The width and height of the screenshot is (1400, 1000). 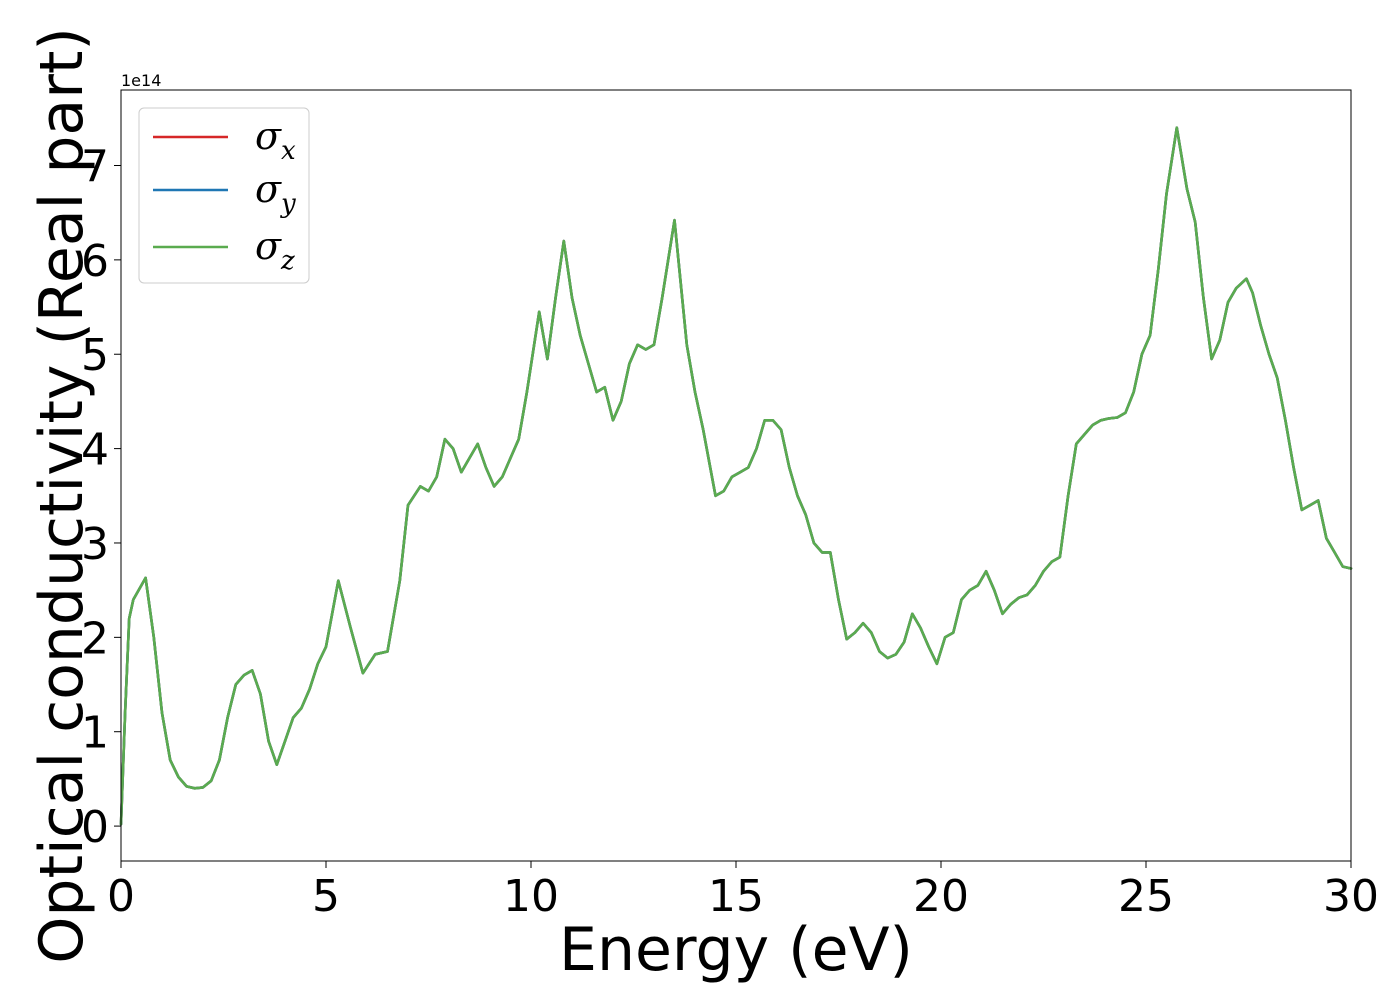 I want to click on x-axis-ticks: 0 5 10 15 20 25 30, so click(x=743, y=891).